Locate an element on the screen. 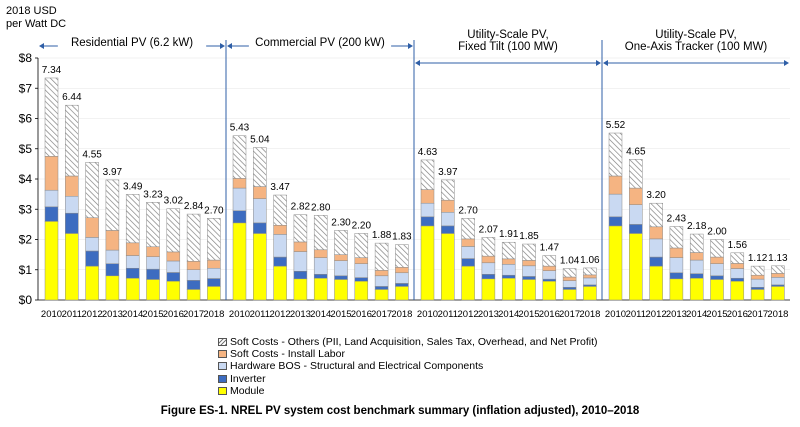 The image size is (800, 427). x-tick-label: 2013 is located at coordinates (488, 314).